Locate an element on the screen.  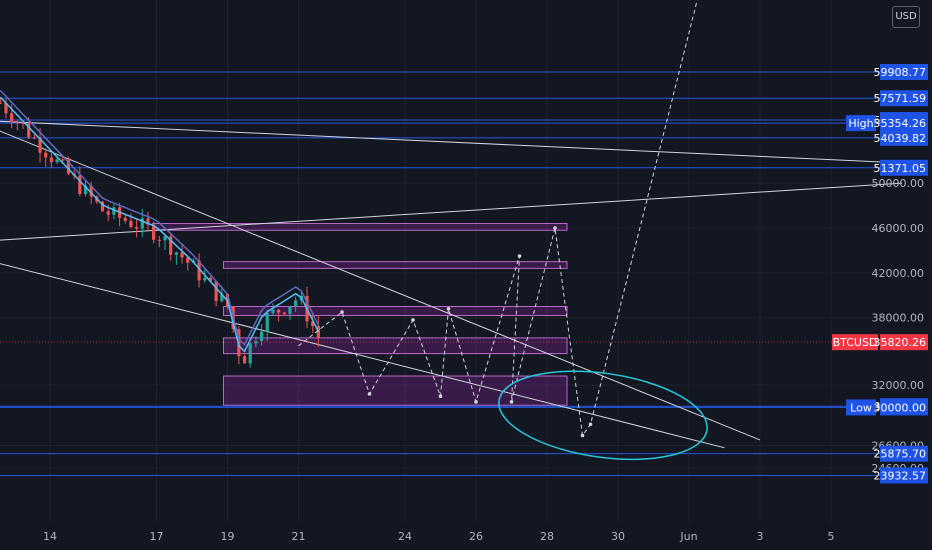
symbol-tag: BTCUSD is located at coordinates (855, 342).